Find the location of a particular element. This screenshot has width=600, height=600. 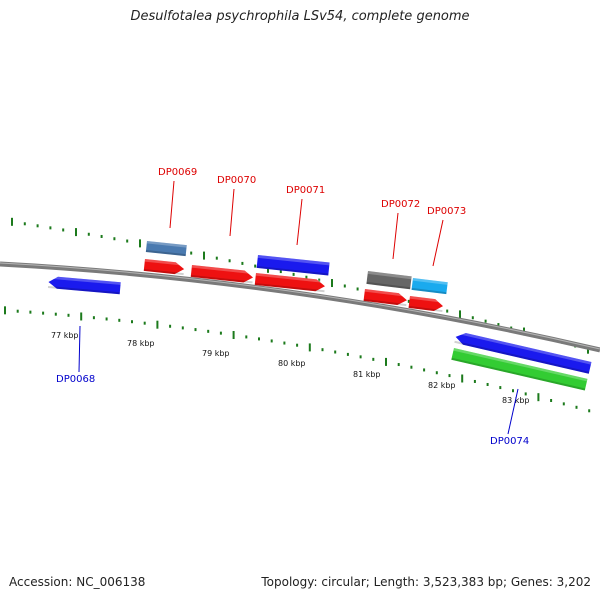

gene-label-dp0068: DP0068 is located at coordinates (75, 379).